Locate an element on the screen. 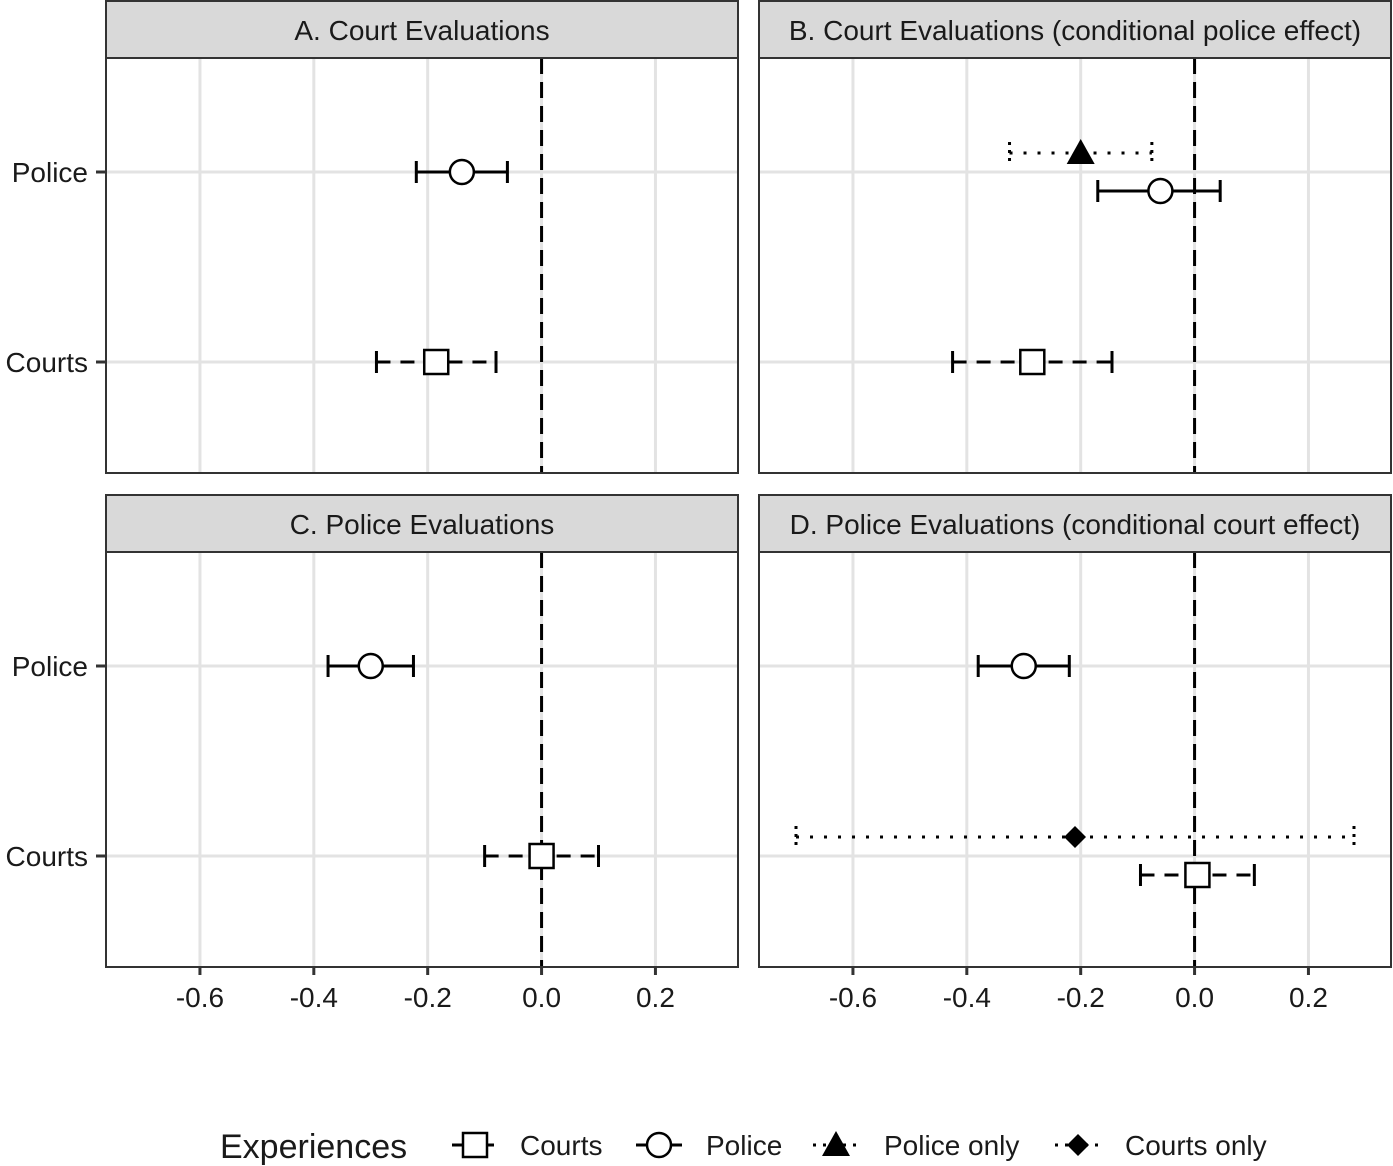 Image resolution: width=1393 pixels, height=1166 pixels. legend-key-courts-only is located at coordinates (1078, 1145).